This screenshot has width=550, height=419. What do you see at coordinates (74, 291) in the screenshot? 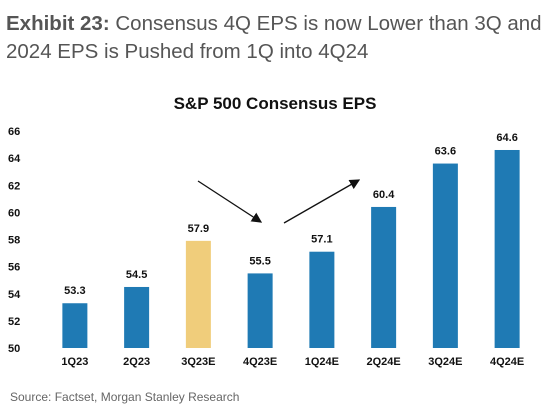
I see `data-label: 53.3` at bounding box center [74, 291].